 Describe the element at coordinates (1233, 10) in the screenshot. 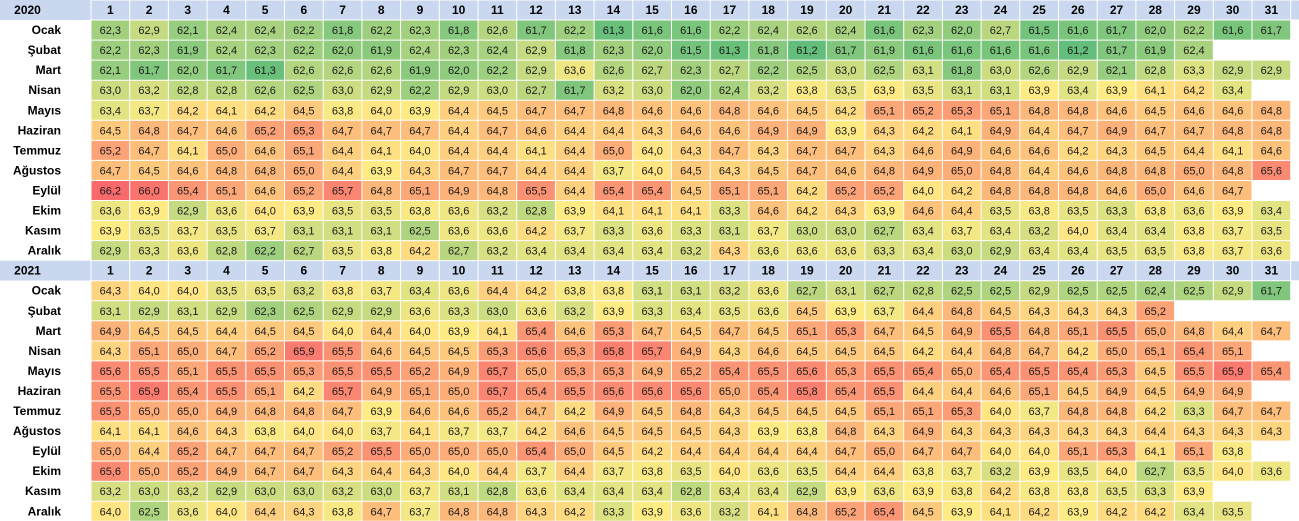

I see `day-header: 30` at that location.